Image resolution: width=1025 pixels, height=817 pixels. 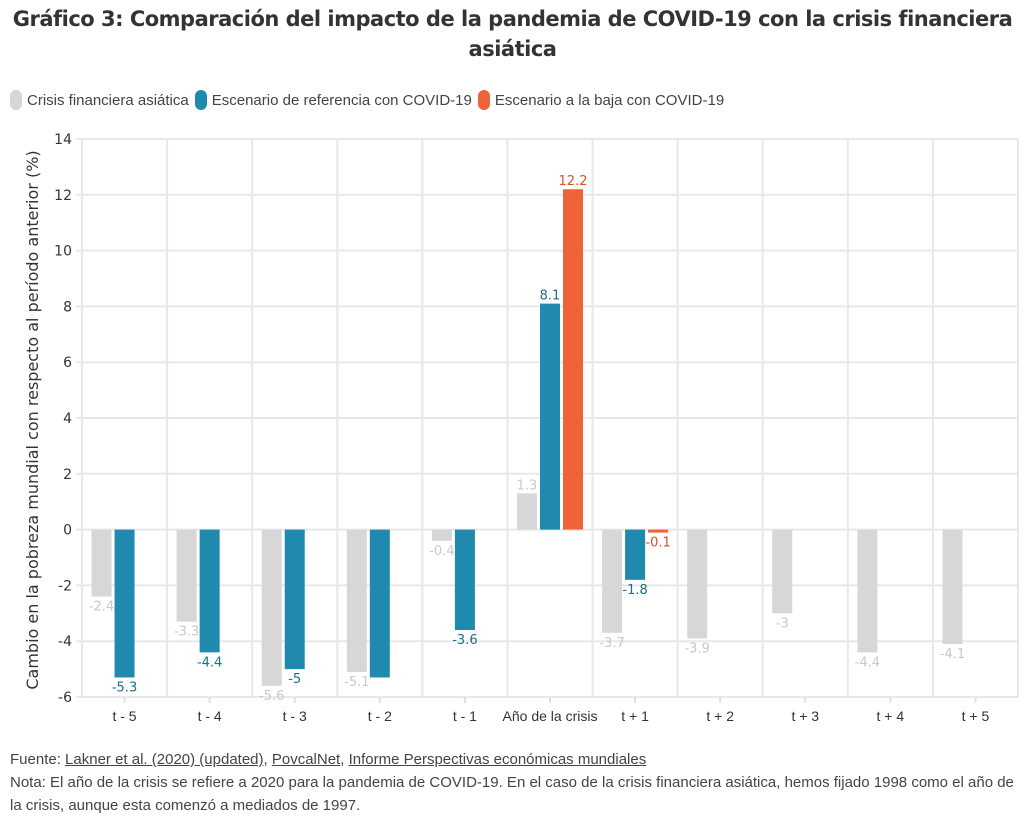 I want to click on y-tick-label: -6, so click(x=65, y=698).